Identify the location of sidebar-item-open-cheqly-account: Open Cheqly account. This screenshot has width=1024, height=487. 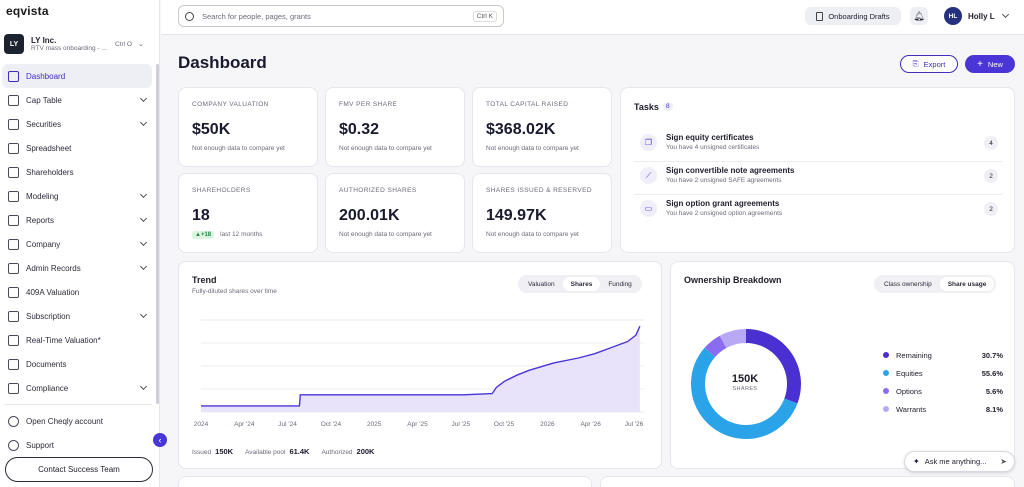
(77, 421).